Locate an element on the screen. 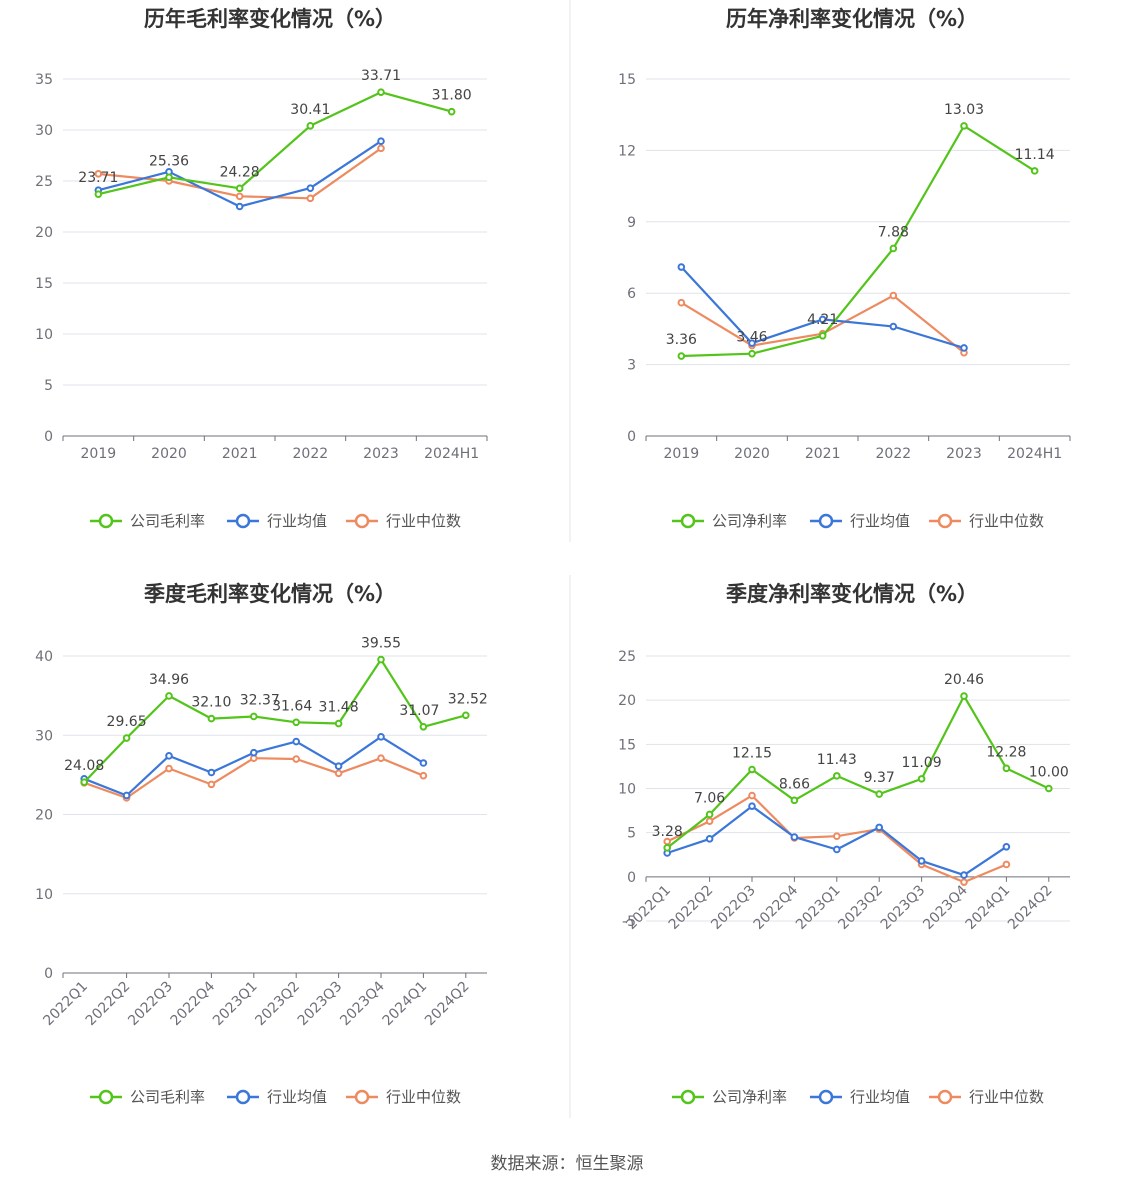 The height and width of the screenshot is (1188, 1134). y-tick-label: -5 is located at coordinates (629, 922).